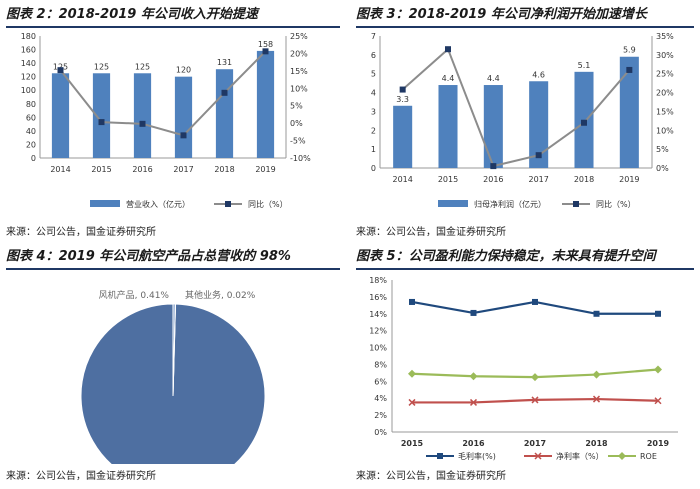  I want to click on x-tick-label: 2014, so click(402, 179).